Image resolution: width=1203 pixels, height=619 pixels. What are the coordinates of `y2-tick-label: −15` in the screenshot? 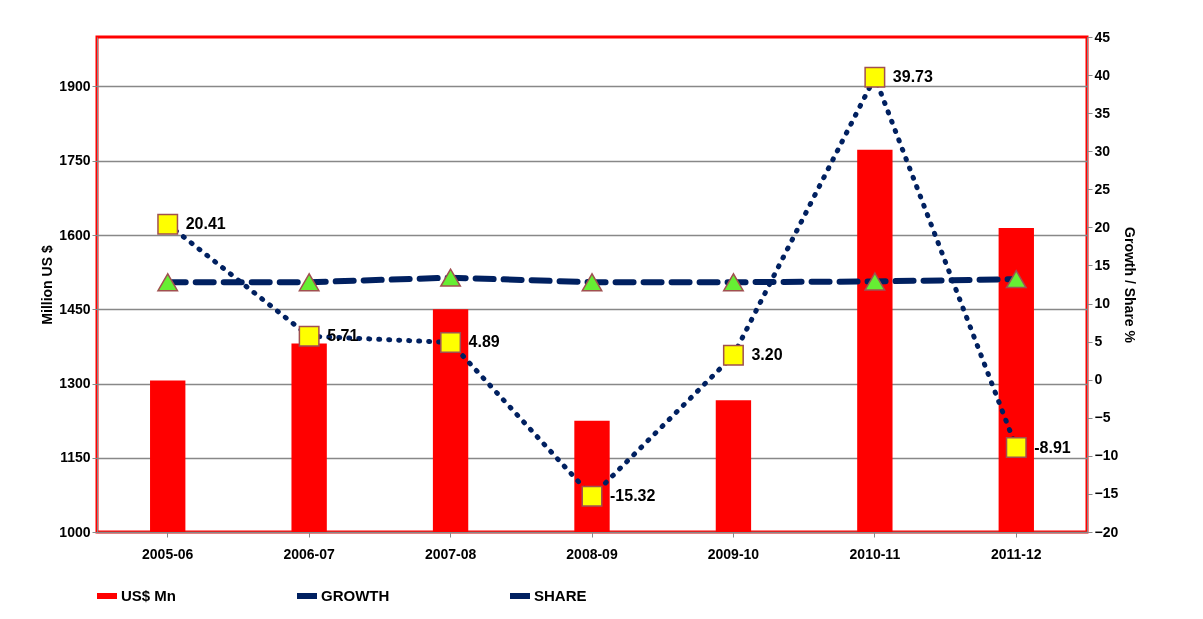 It's located at (1106, 493).